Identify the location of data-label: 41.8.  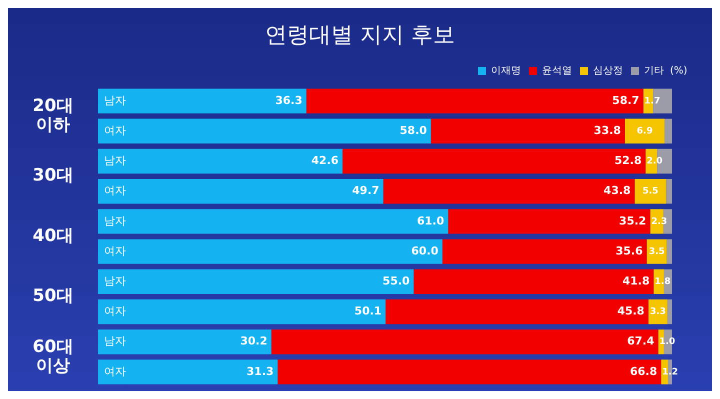
(636, 281).